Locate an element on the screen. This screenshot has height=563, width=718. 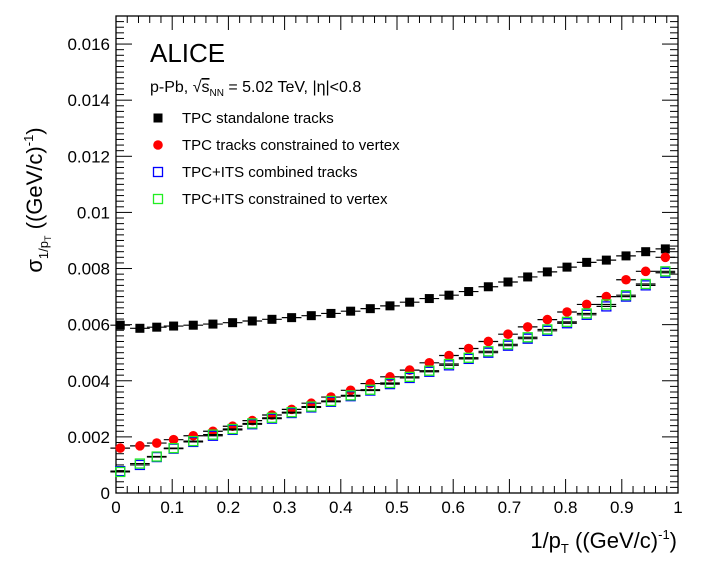
x-tick-label: 0.6 is located at coordinates (453, 507).